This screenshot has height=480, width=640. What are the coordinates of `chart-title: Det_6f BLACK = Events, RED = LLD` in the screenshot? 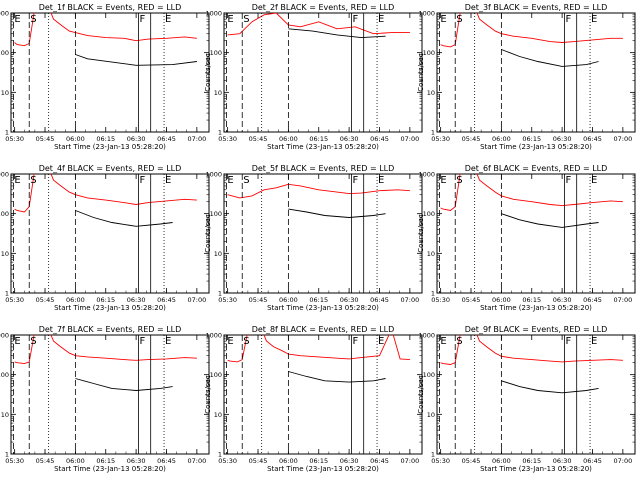 It's located at (536, 168).